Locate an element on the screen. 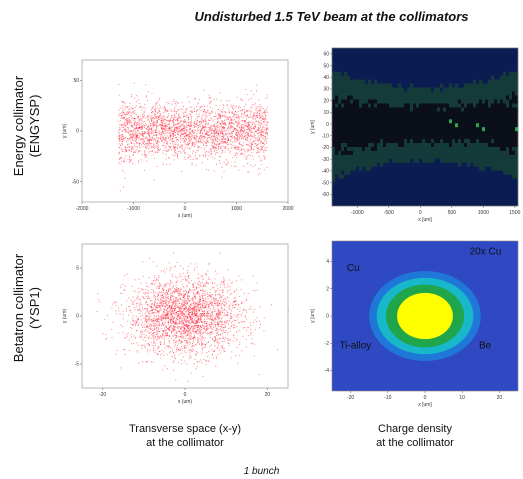  row-label-betatron: Betatron collimator (YSP1) is located at coordinates (27, 308).